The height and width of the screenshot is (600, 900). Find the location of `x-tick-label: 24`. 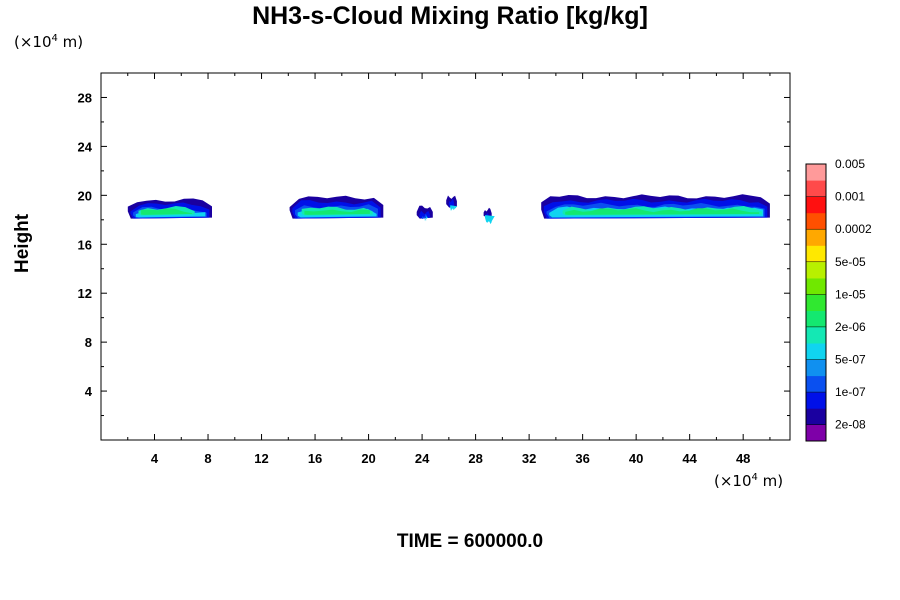

x-tick-label: 24 is located at coordinates (422, 458).